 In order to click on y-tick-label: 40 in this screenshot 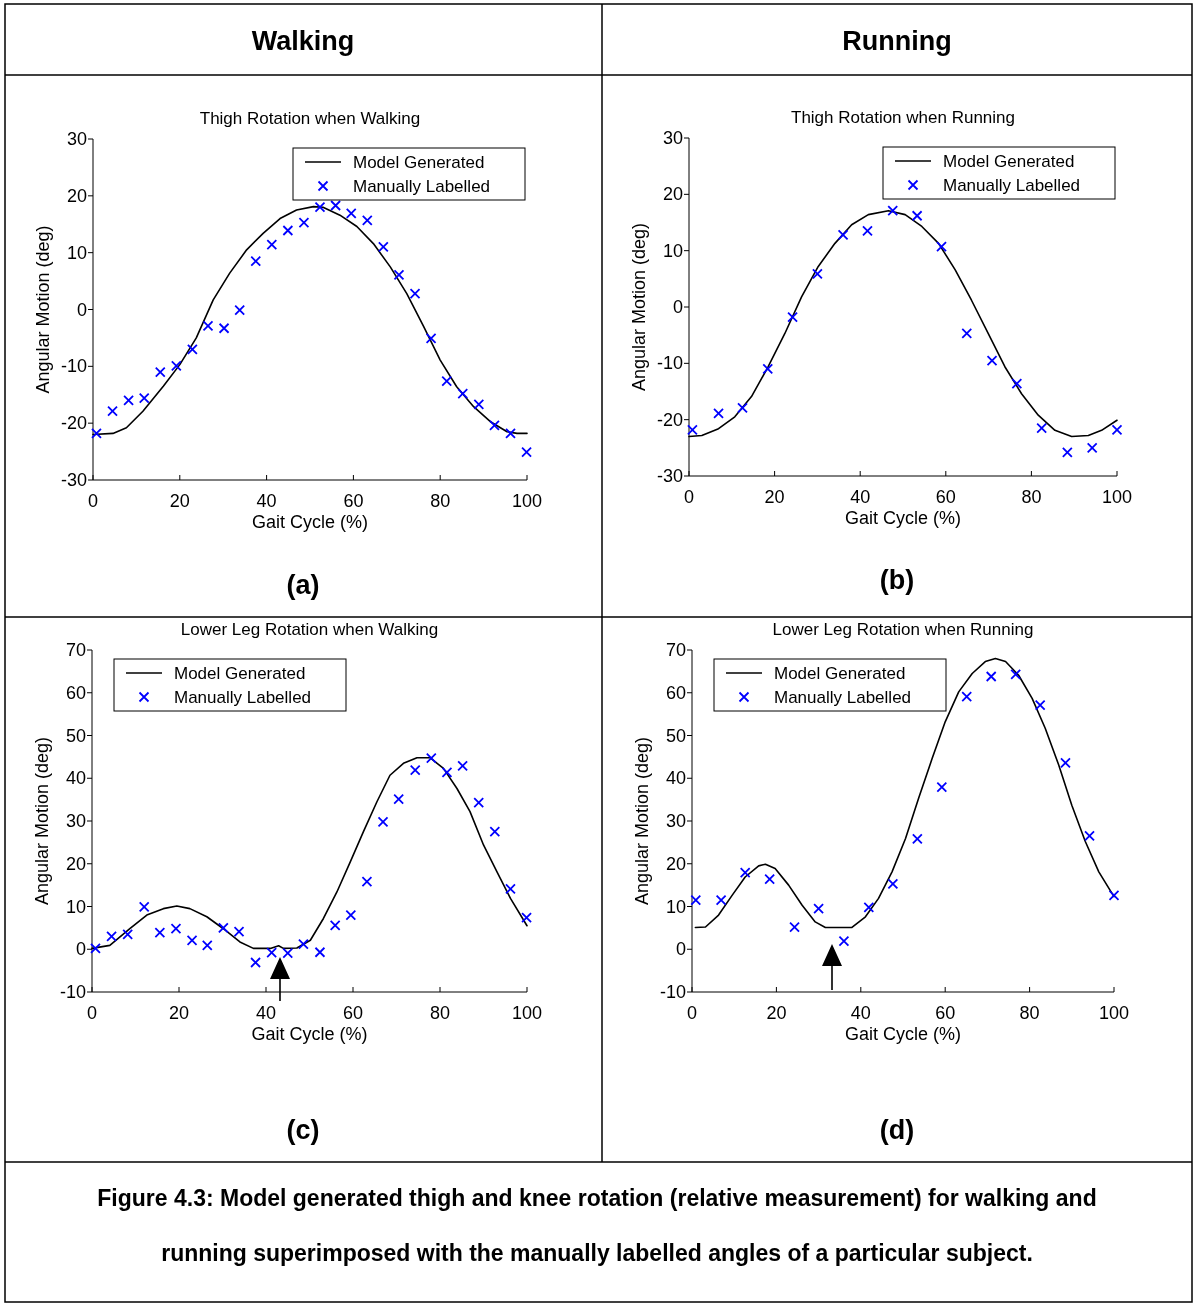, I will do `click(75, 778)`.